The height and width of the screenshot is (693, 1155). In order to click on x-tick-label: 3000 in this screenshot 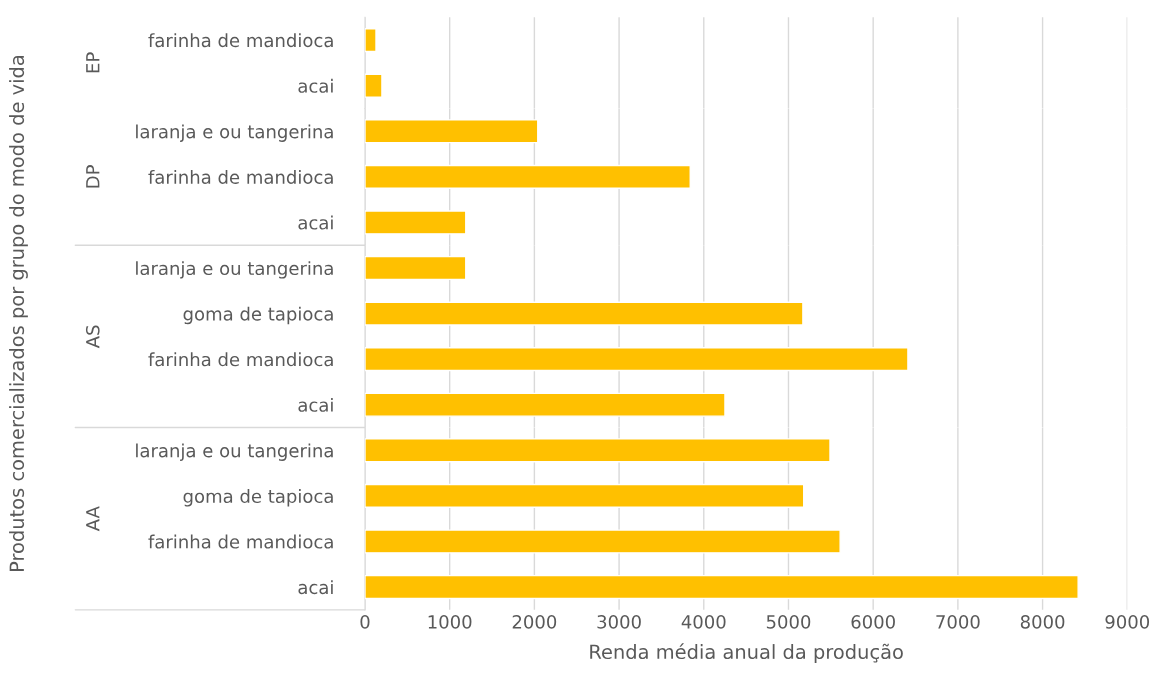, I will do `click(619, 622)`.